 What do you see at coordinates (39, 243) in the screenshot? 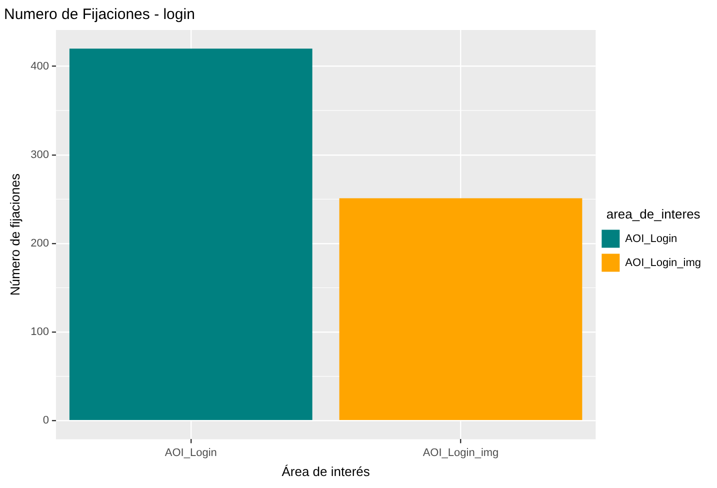
I see `y-tick-label: 200` at bounding box center [39, 243].